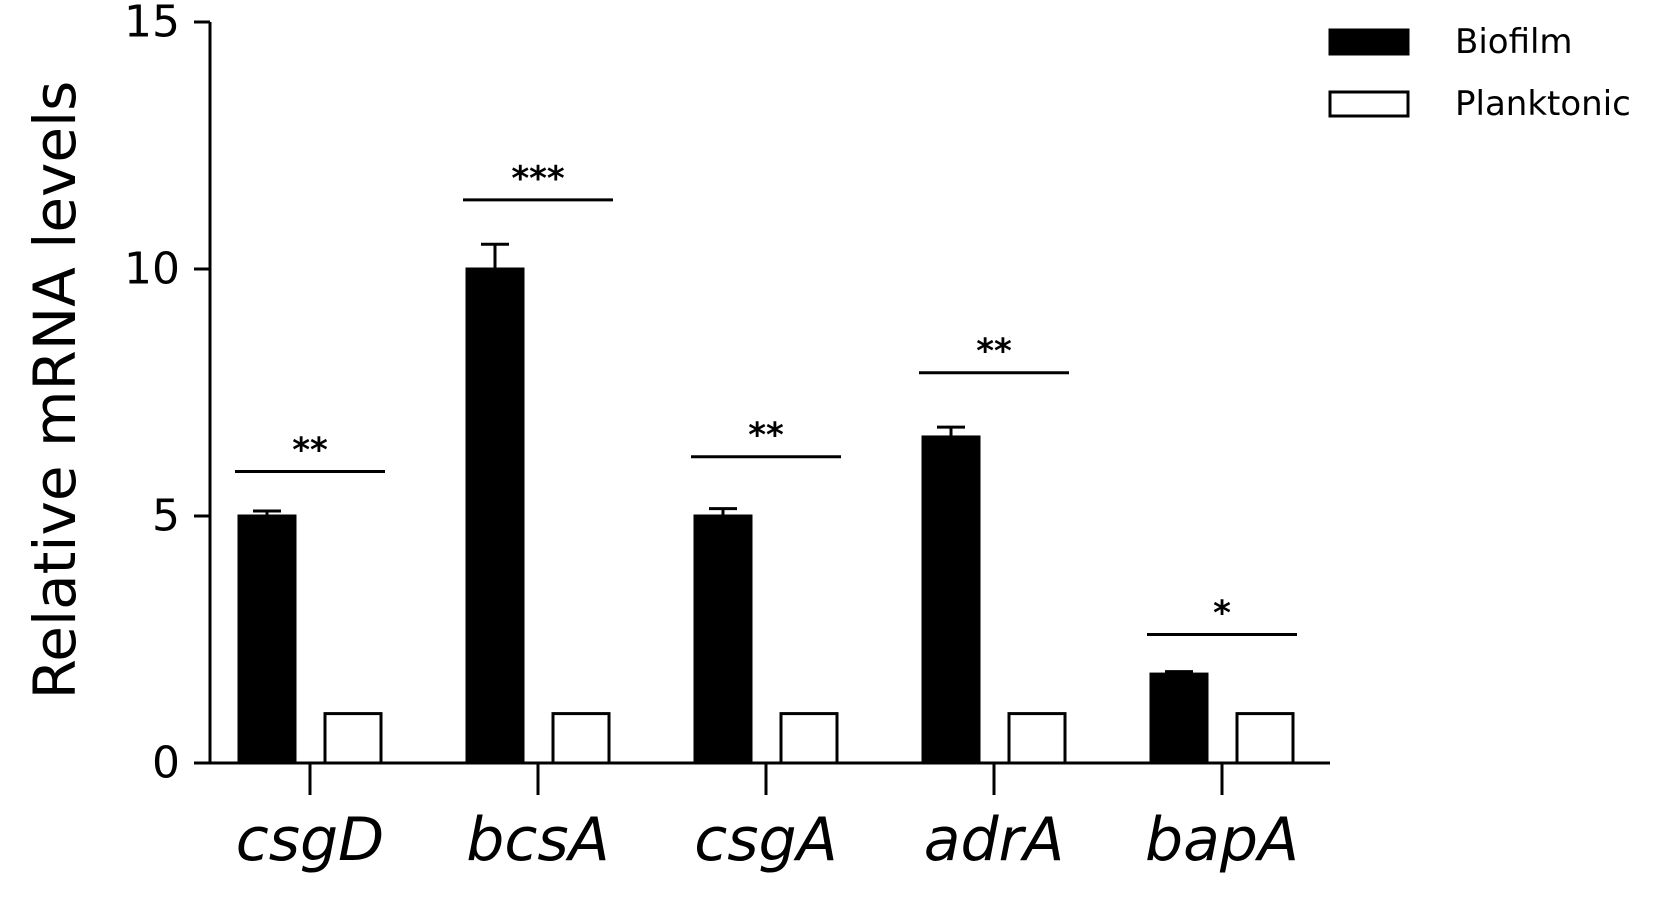 This screenshot has width=1675, height=898. I want to click on x-tick-label: csgA, so click(765, 840).